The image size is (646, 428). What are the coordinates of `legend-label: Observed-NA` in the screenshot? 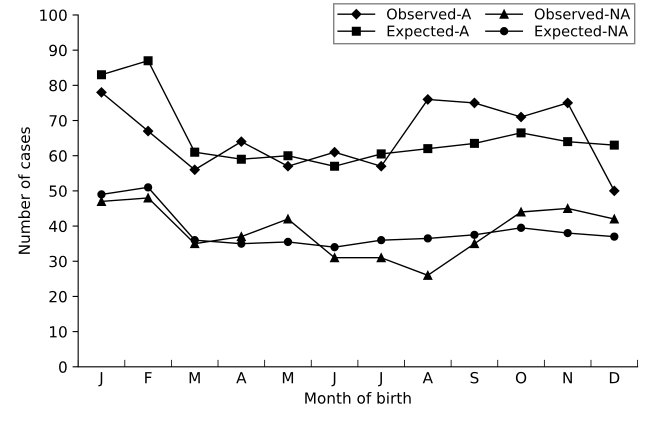 It's located at (582, 14).